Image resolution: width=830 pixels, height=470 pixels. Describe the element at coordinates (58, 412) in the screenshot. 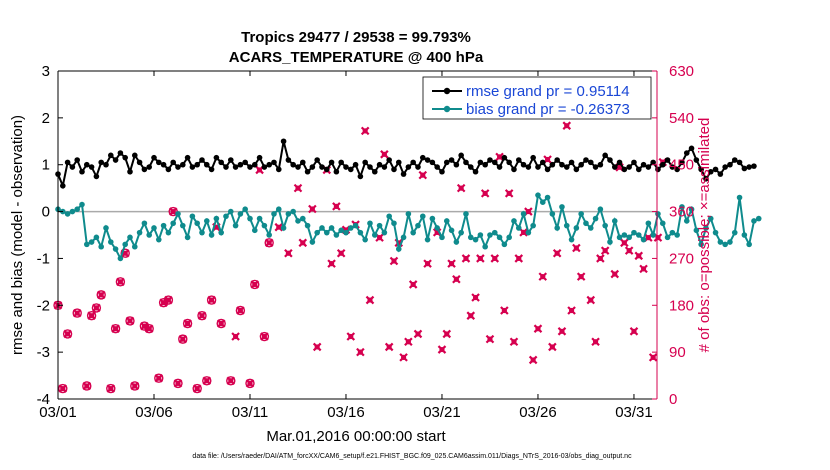

I see `x-tick-label: 03/01` at that location.